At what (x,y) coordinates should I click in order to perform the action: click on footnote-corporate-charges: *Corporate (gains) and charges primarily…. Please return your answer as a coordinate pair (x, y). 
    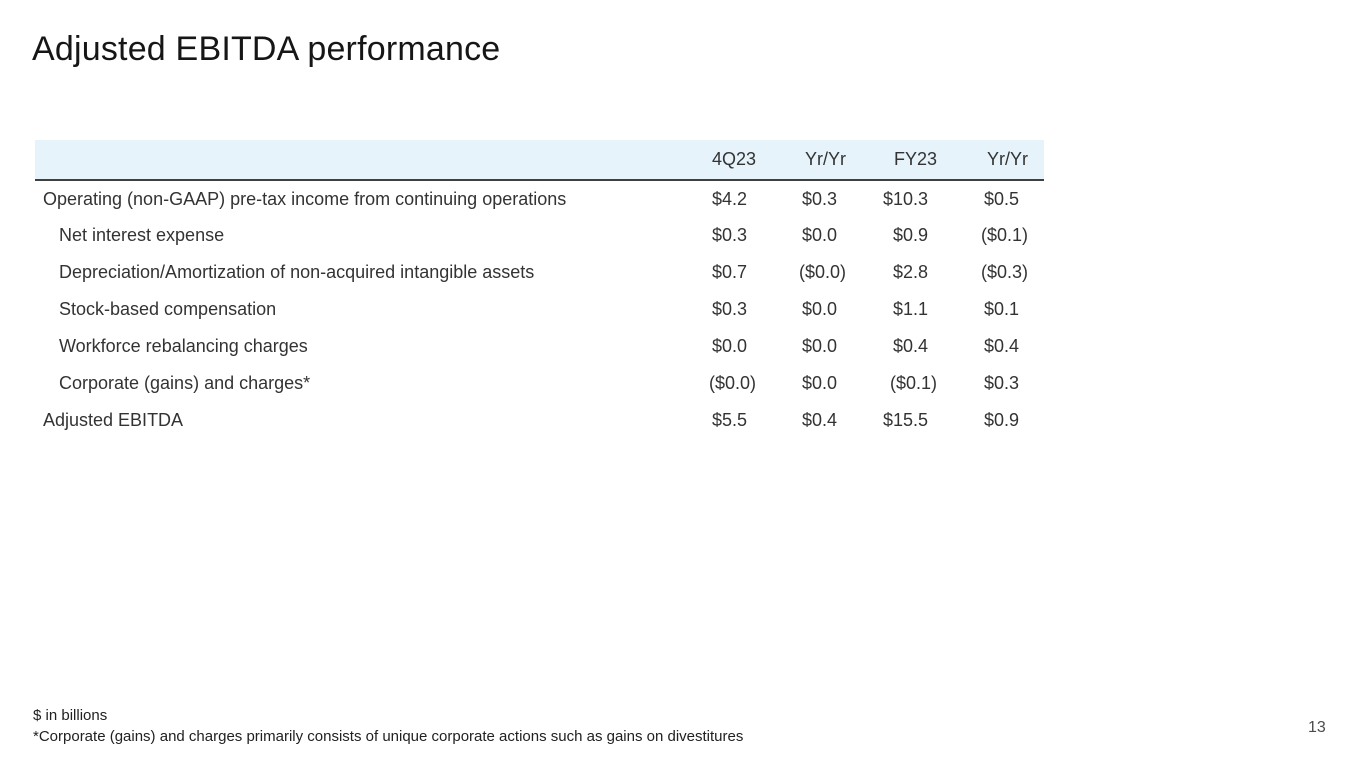
    Looking at the image, I should click on (388, 736).